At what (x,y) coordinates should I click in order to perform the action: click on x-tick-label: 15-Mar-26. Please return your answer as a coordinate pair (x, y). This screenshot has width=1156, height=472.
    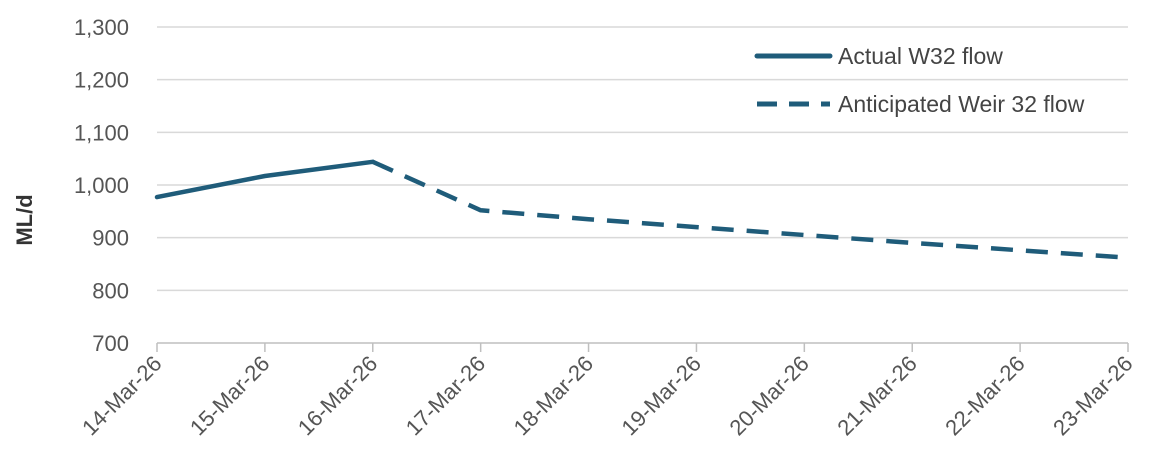
    Looking at the image, I should click on (229, 395).